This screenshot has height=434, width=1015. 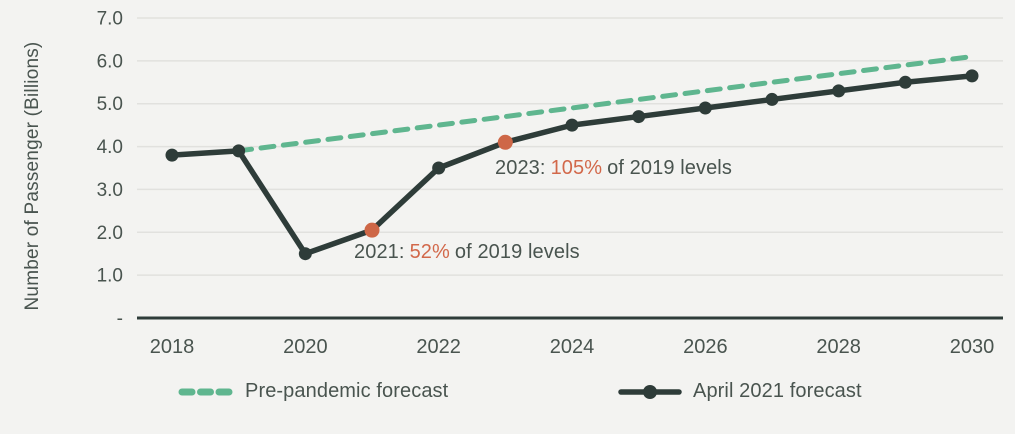 I want to click on annotation-2021: 2021: 52% of 2019 levels, so click(x=467, y=252).